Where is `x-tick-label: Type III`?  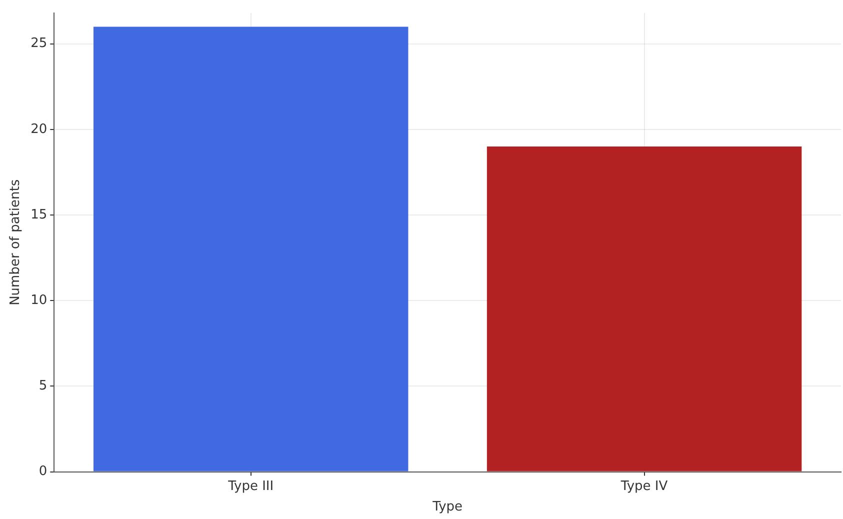
x-tick-label: Type III is located at coordinates (250, 486).